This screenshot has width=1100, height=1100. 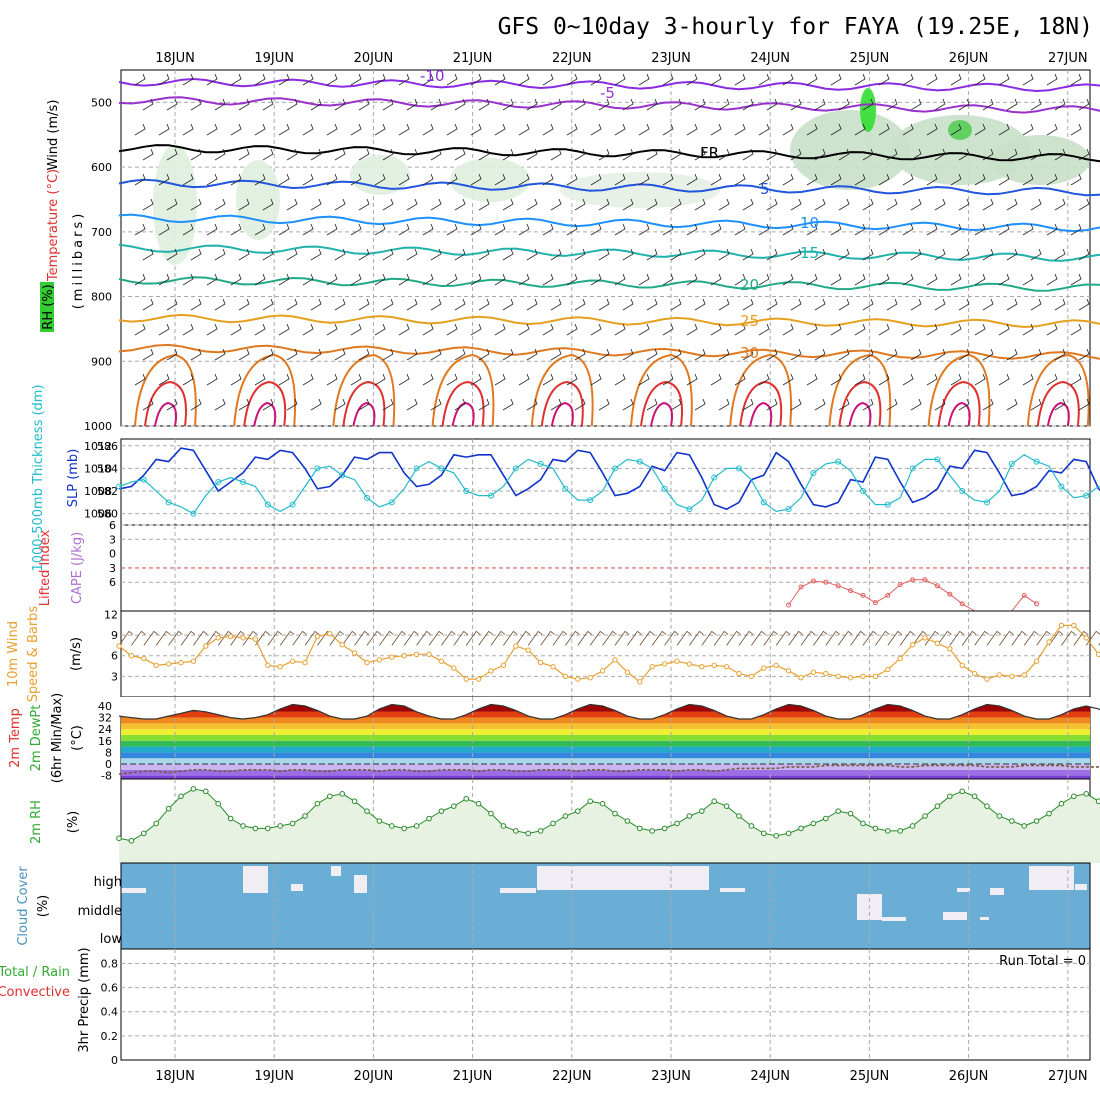 What do you see at coordinates (77, 568) in the screenshot?
I see `cape-axis-label: CAPE (J/kg)` at bounding box center [77, 568].